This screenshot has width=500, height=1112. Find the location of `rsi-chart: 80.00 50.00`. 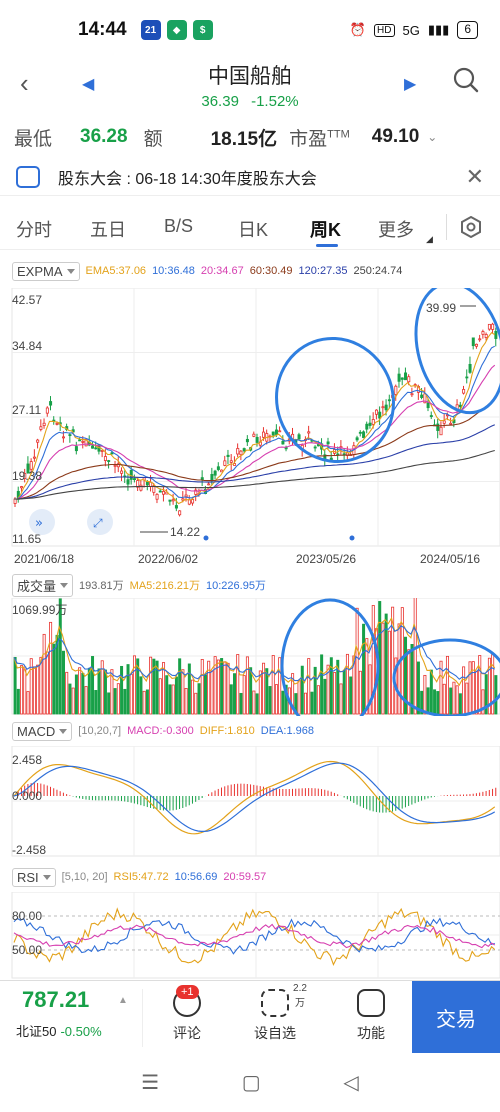

rsi-chart: 80.00 50.00 is located at coordinates (250, 936).